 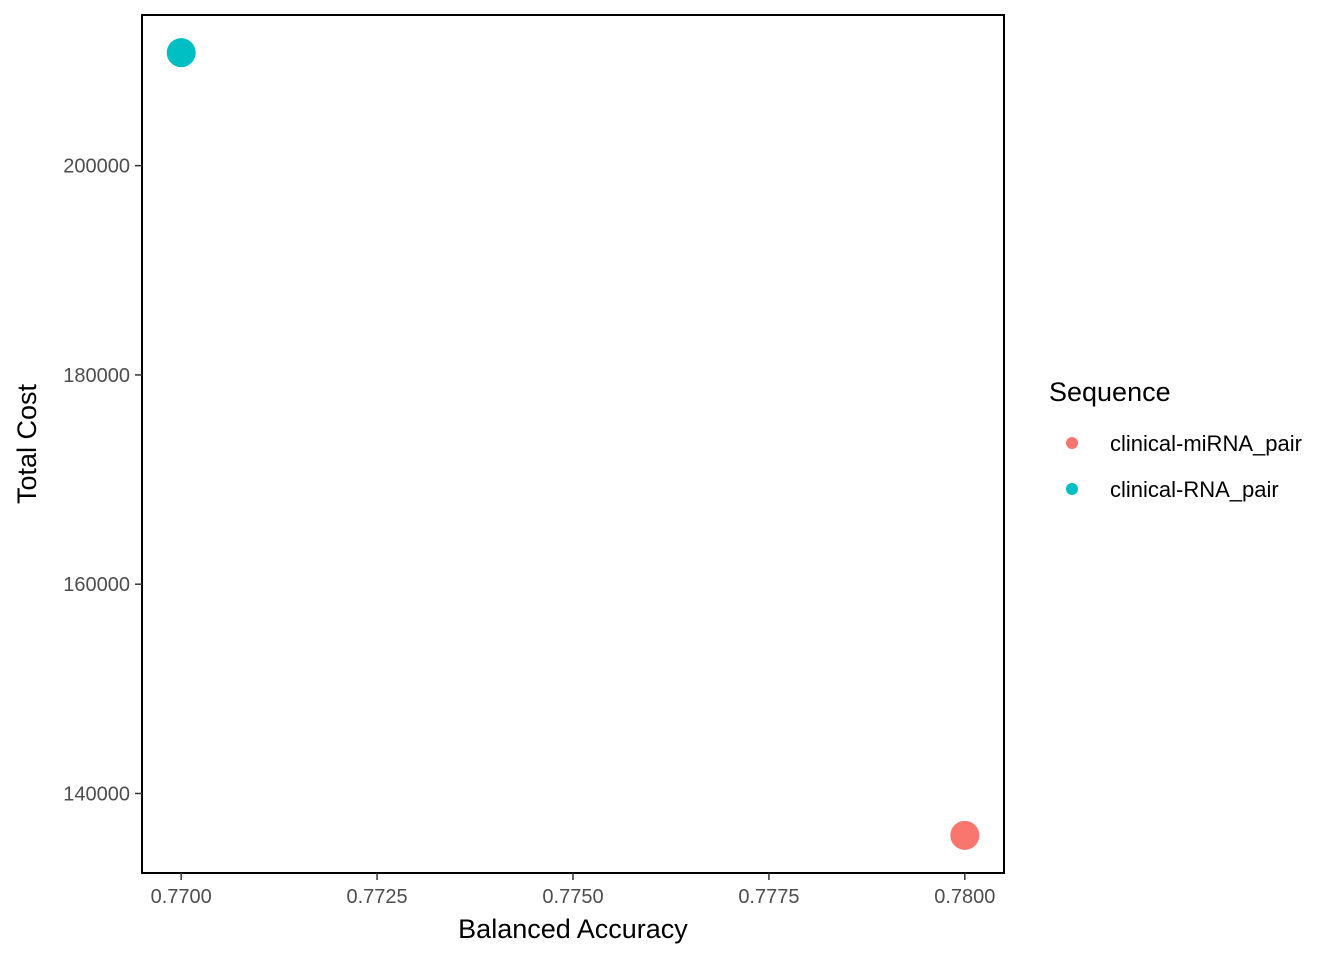 I want to click on y-tick-label: 140000, so click(x=96, y=794).